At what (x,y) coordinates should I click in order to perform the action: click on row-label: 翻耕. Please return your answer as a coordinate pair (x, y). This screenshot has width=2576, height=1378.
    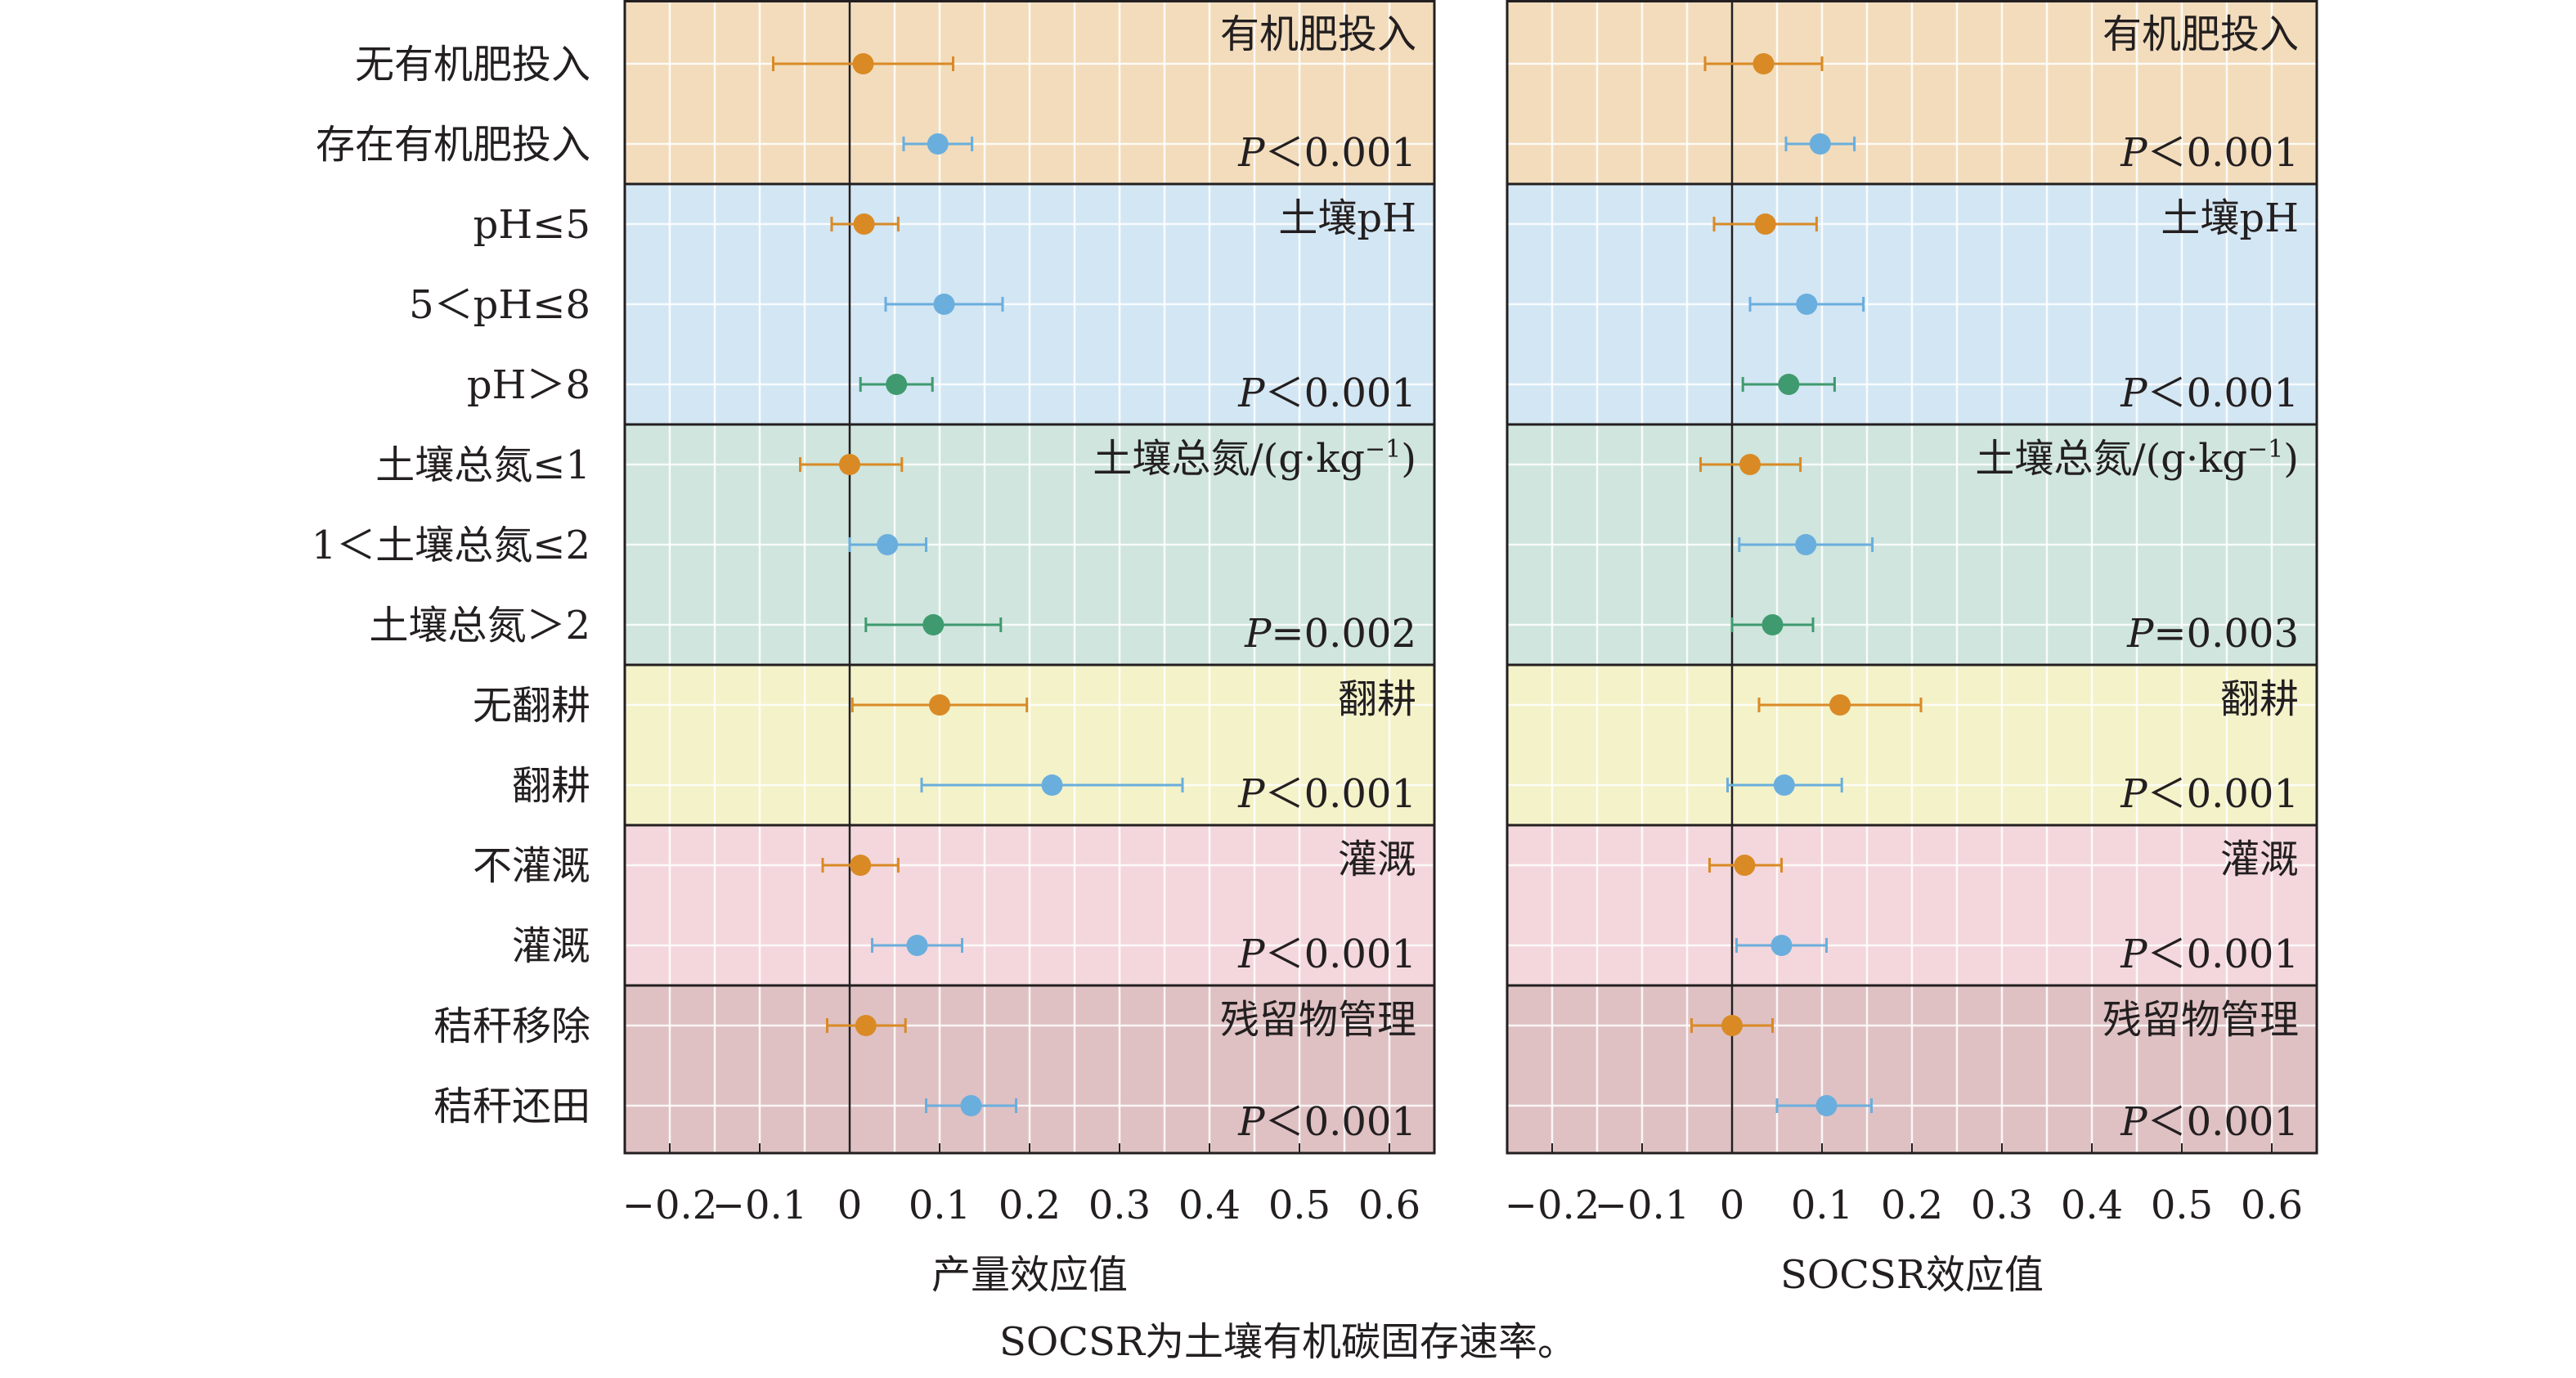
    Looking at the image, I should click on (551, 786).